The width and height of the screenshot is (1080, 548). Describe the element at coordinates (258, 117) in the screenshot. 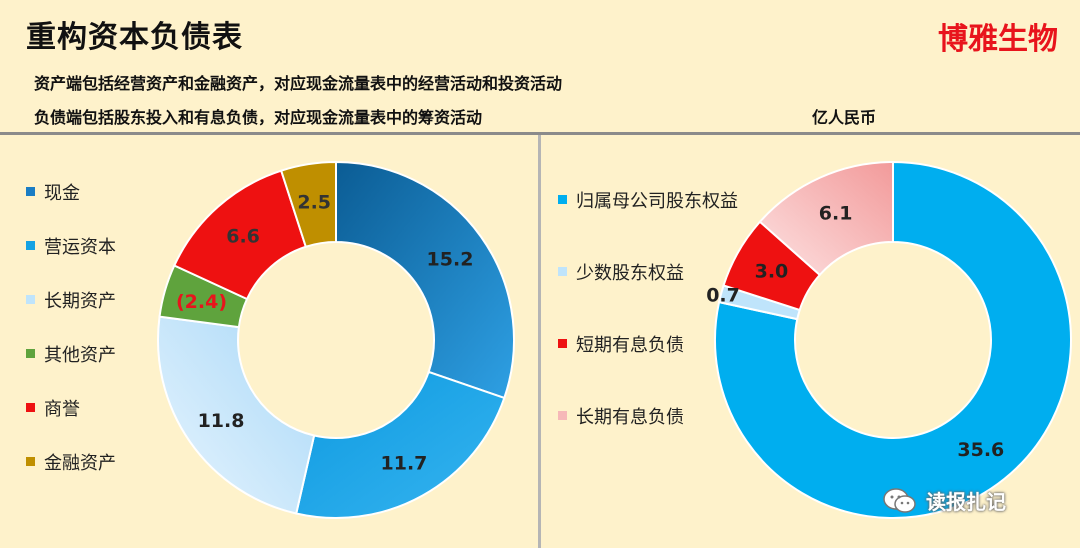

I see `description-liabilities: 负债端包括股东投入和有息负债，对应现金流量表中的筹资活动` at that location.